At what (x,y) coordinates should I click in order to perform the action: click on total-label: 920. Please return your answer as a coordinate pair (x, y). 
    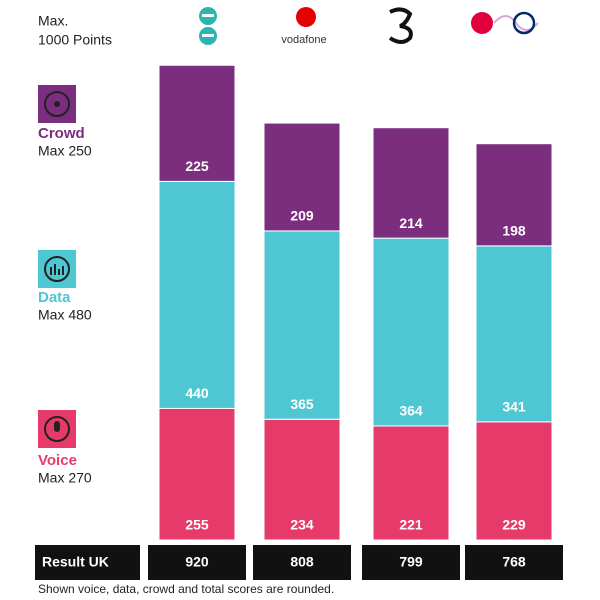
    Looking at the image, I should click on (197, 562).